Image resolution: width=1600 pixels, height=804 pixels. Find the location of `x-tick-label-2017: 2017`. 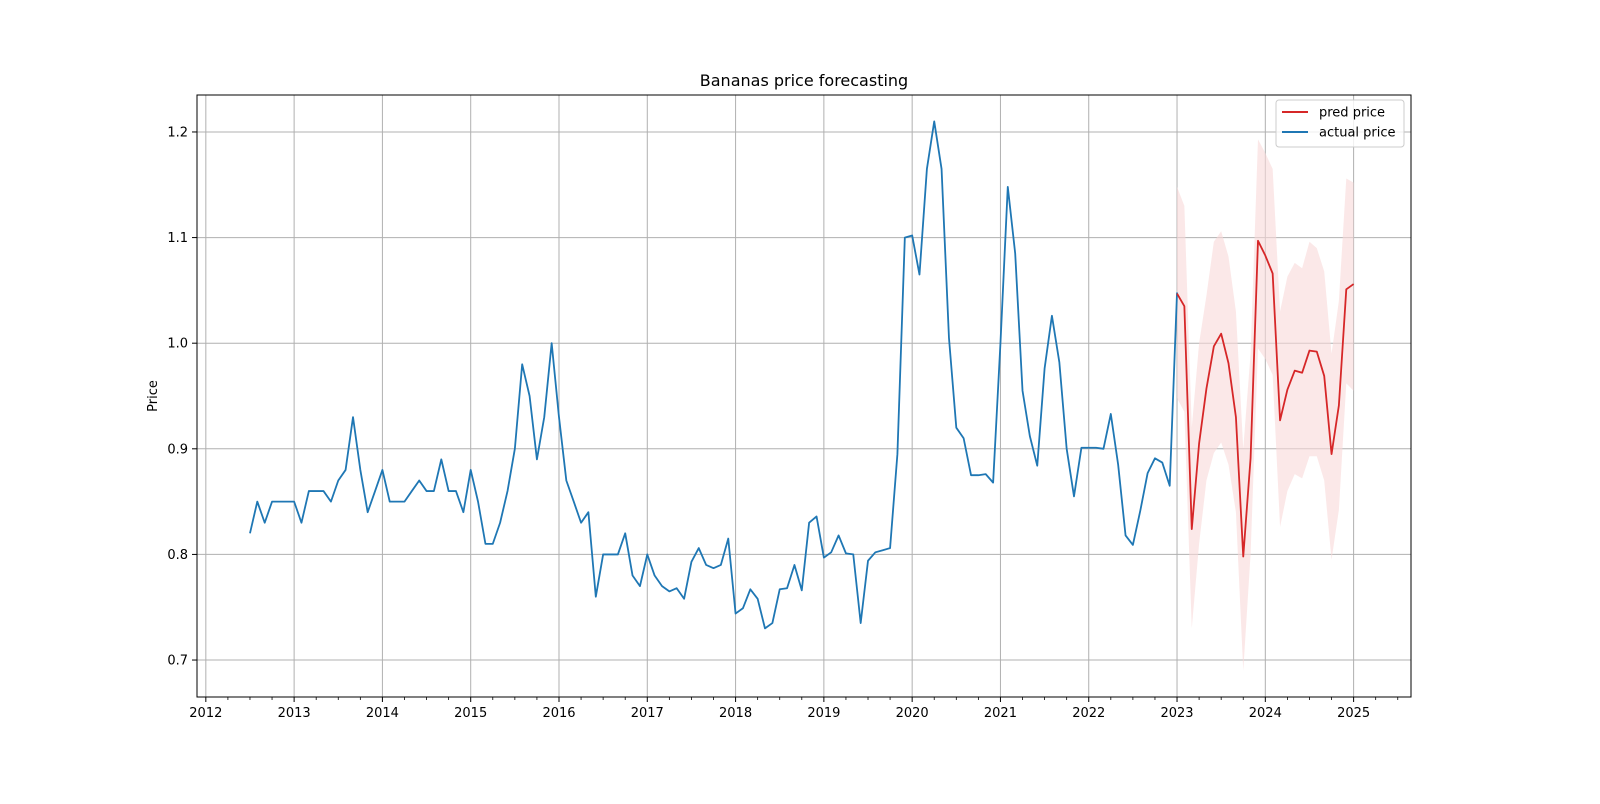

x-tick-label-2017: 2017 is located at coordinates (647, 713).